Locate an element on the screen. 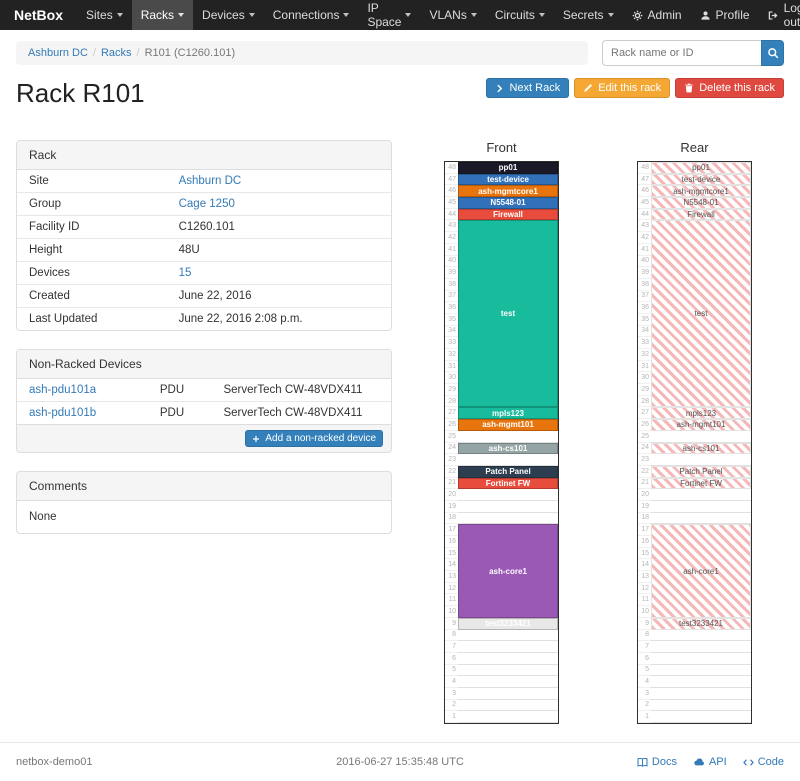 This screenshot has height=781, width=800. rack-device-rear: test-device is located at coordinates (701, 179).